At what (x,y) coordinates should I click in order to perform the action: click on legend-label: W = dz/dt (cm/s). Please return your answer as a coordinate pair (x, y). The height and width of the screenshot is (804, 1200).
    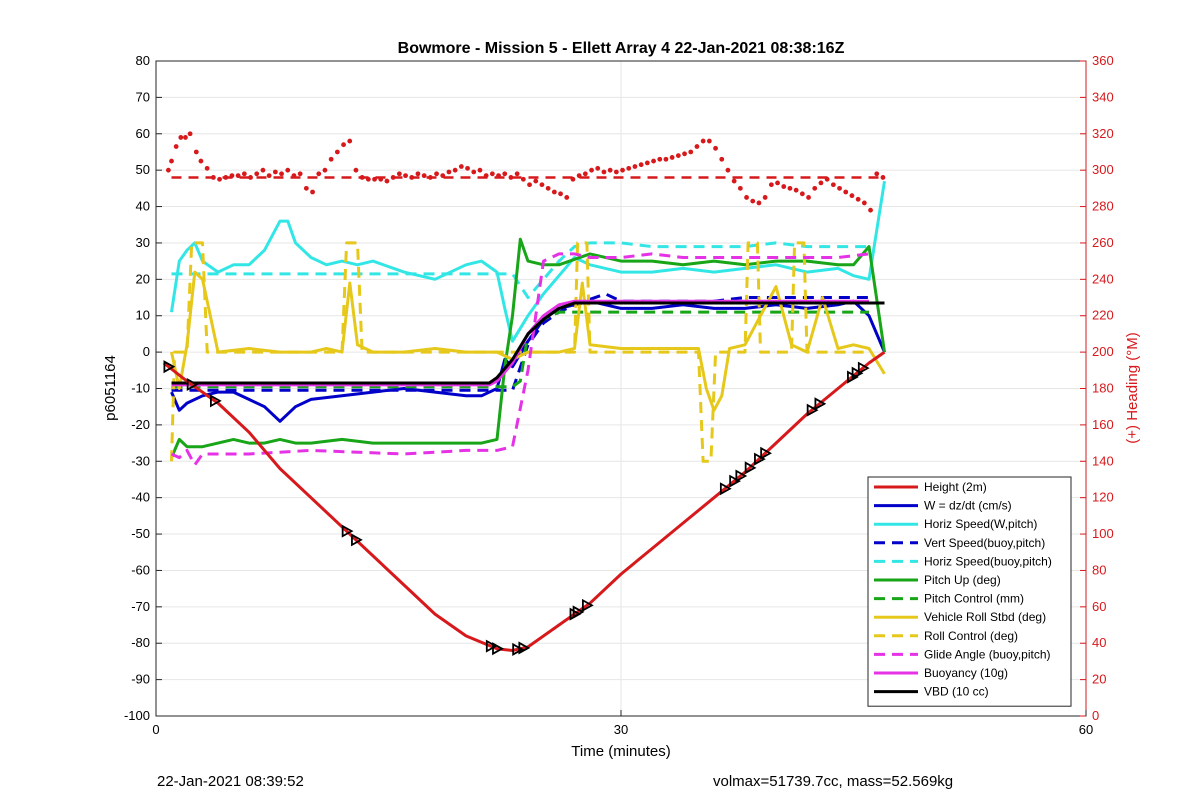
    Looking at the image, I should click on (968, 506).